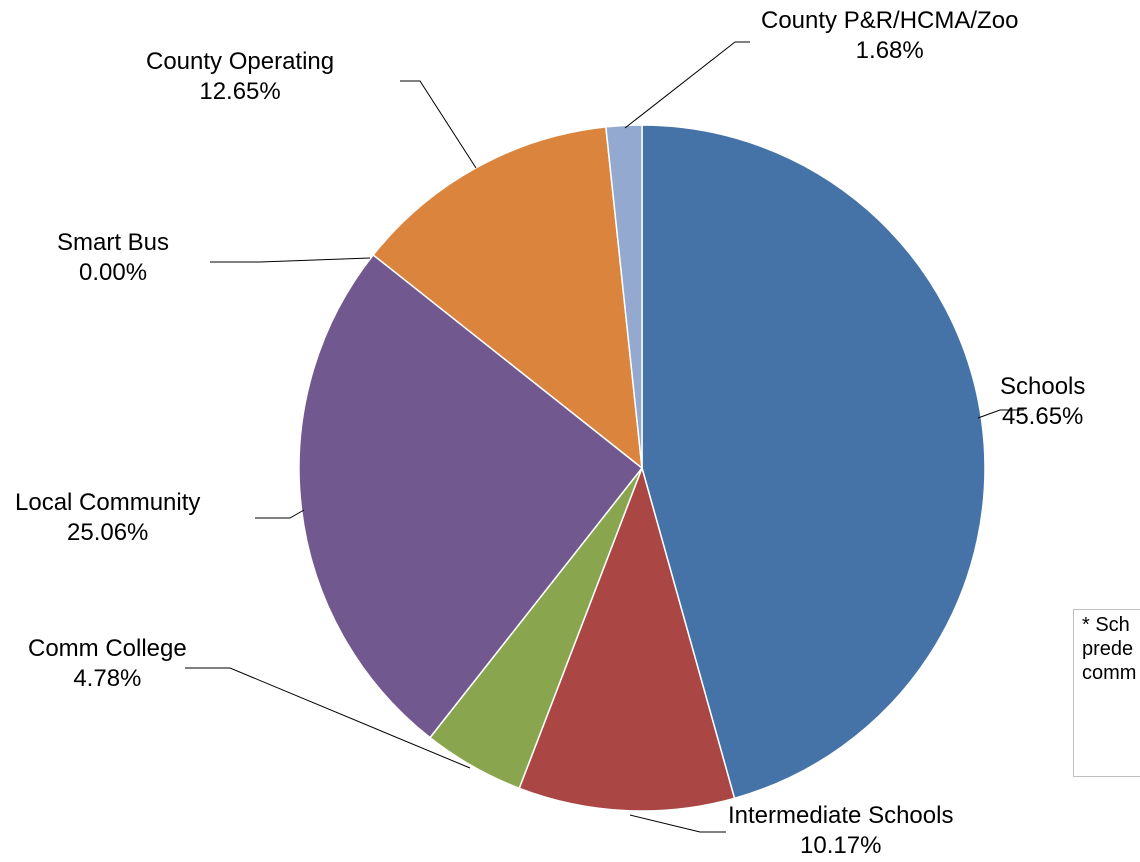  Describe the element at coordinates (1106, 693) in the screenshot. I see `footnote-box: * Sch prede comm` at that location.